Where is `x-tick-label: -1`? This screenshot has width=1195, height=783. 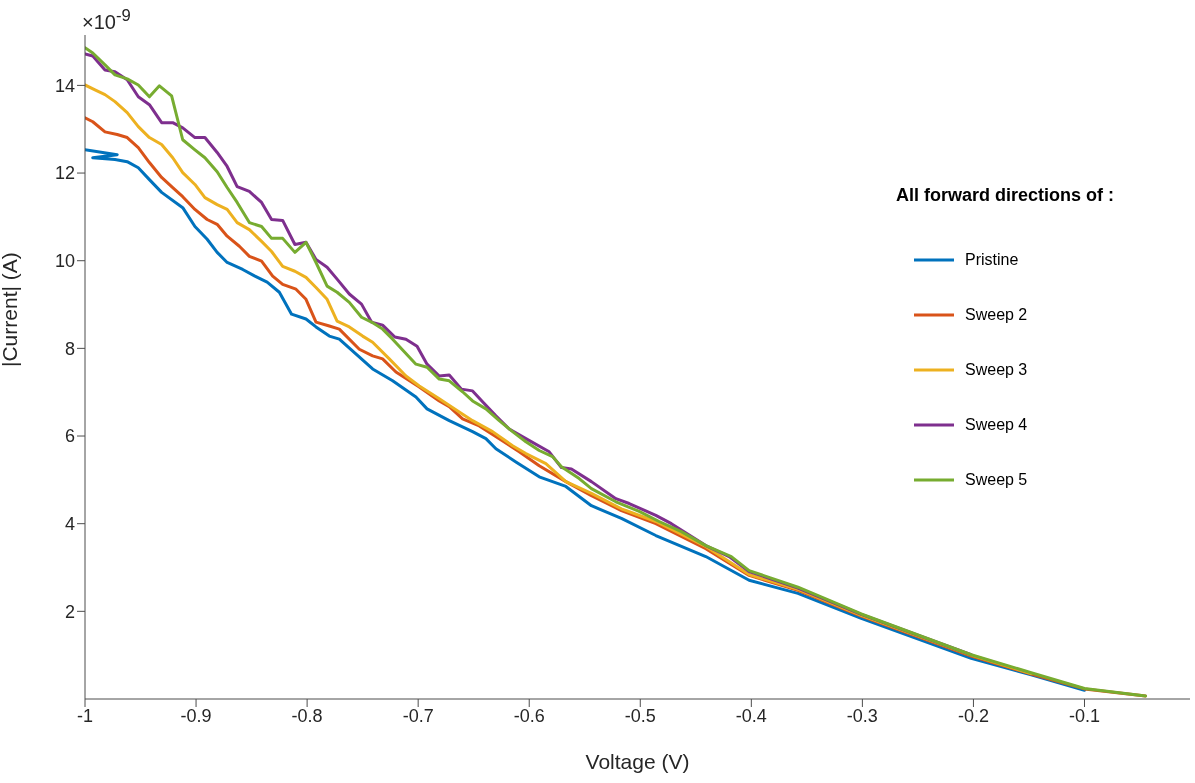 x-tick-label: -1 is located at coordinates (85, 715).